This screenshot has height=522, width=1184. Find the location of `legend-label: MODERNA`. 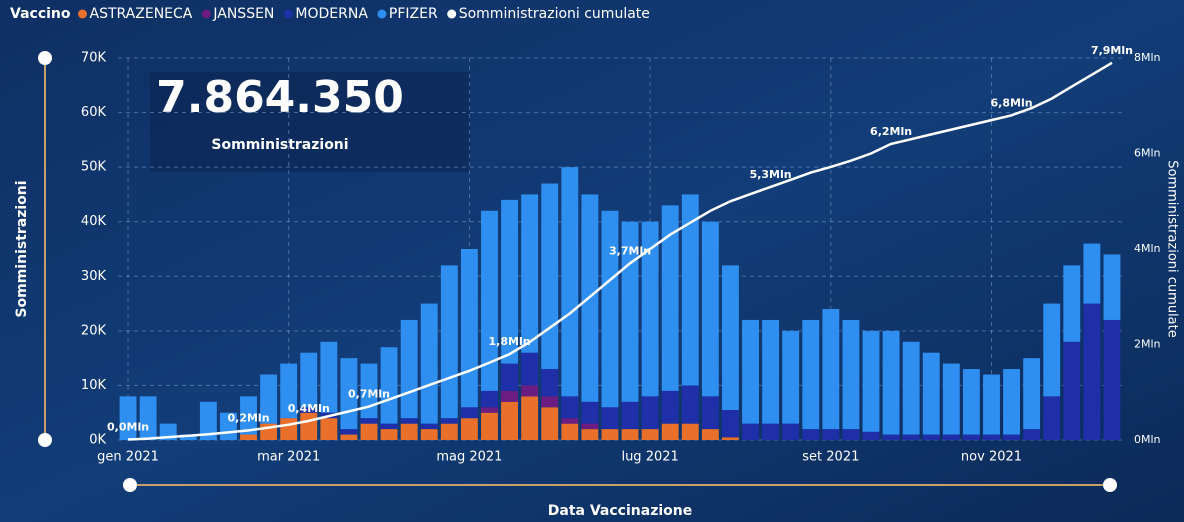

legend-label: MODERNA is located at coordinates (331, 14).